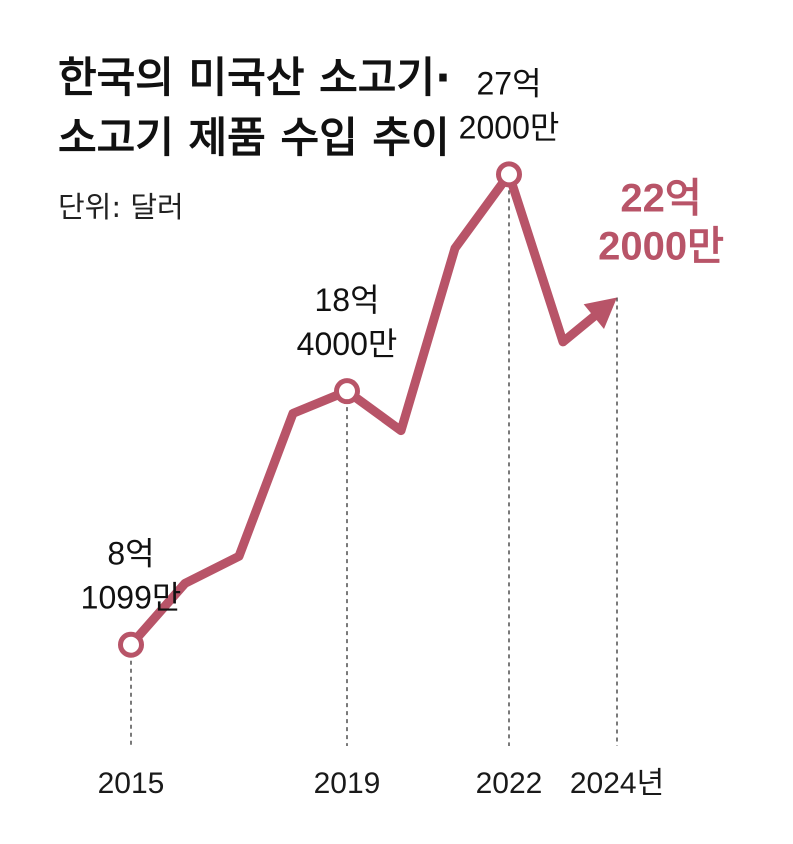 The image size is (793, 844). Describe the element at coordinates (509, 127) in the screenshot. I see `data-label-2022-line-2: 2000만` at that location.